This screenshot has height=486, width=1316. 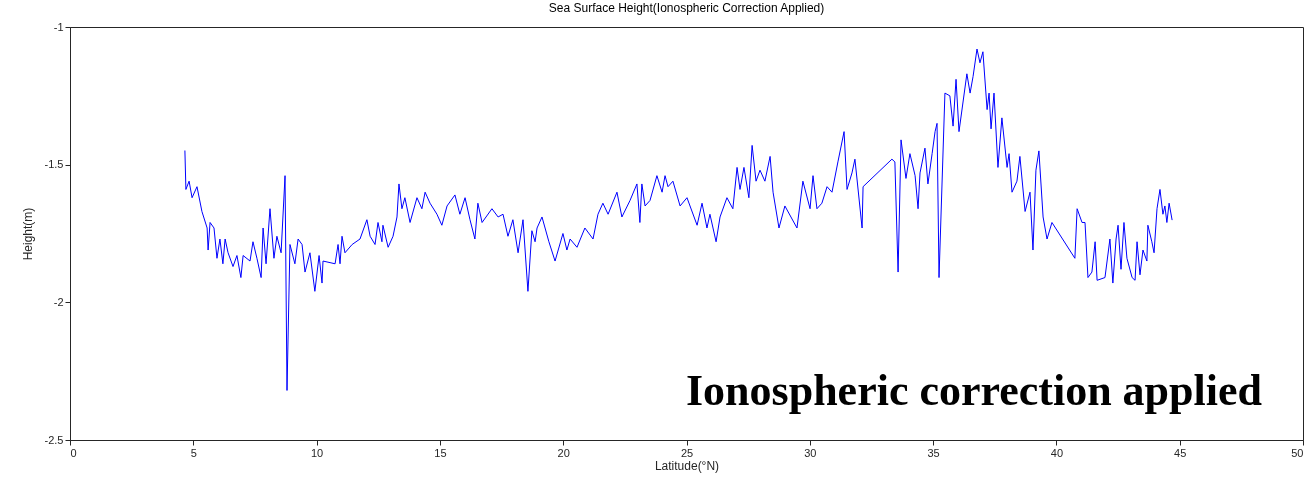 What do you see at coordinates (687, 452) in the screenshot?
I see `x-tick-label: 25` at bounding box center [687, 452].